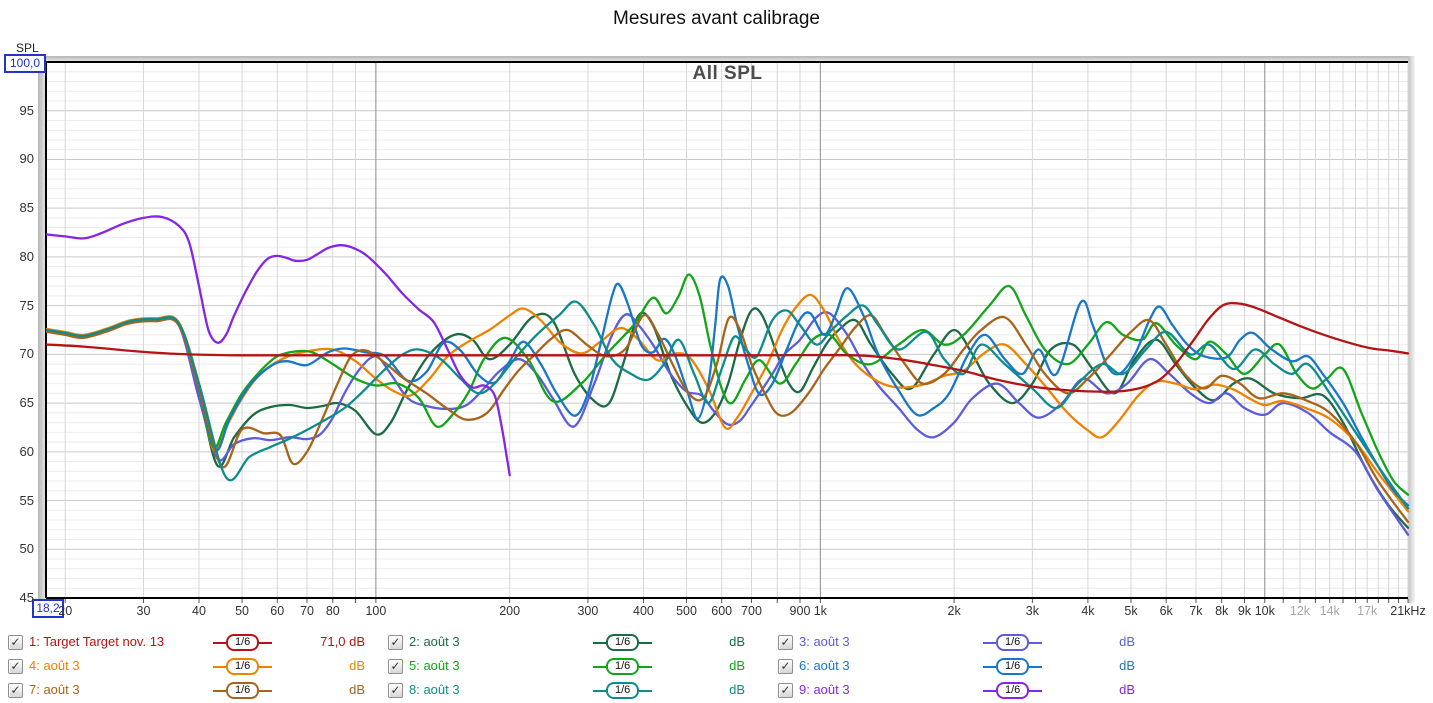  Describe the element at coordinates (194, 691) in the screenshot. I see `legend-item-7: ✓ 7: août 3 1/6 dB` at that location.